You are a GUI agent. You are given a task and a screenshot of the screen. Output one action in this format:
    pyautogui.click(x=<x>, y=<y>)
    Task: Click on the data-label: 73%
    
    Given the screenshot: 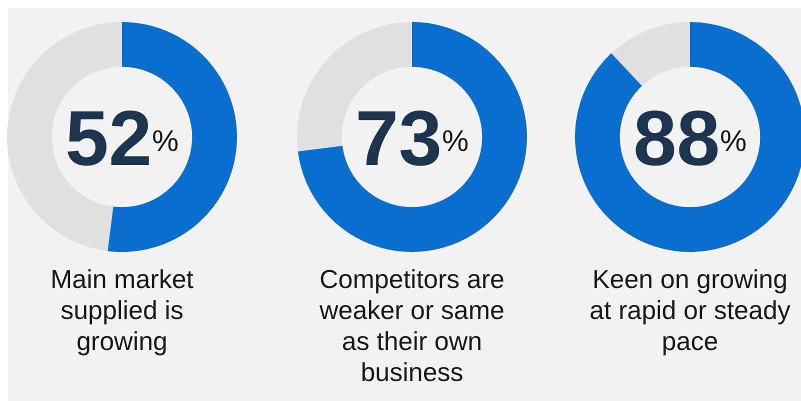 What is the action you would take?
    pyautogui.click(x=412, y=138)
    